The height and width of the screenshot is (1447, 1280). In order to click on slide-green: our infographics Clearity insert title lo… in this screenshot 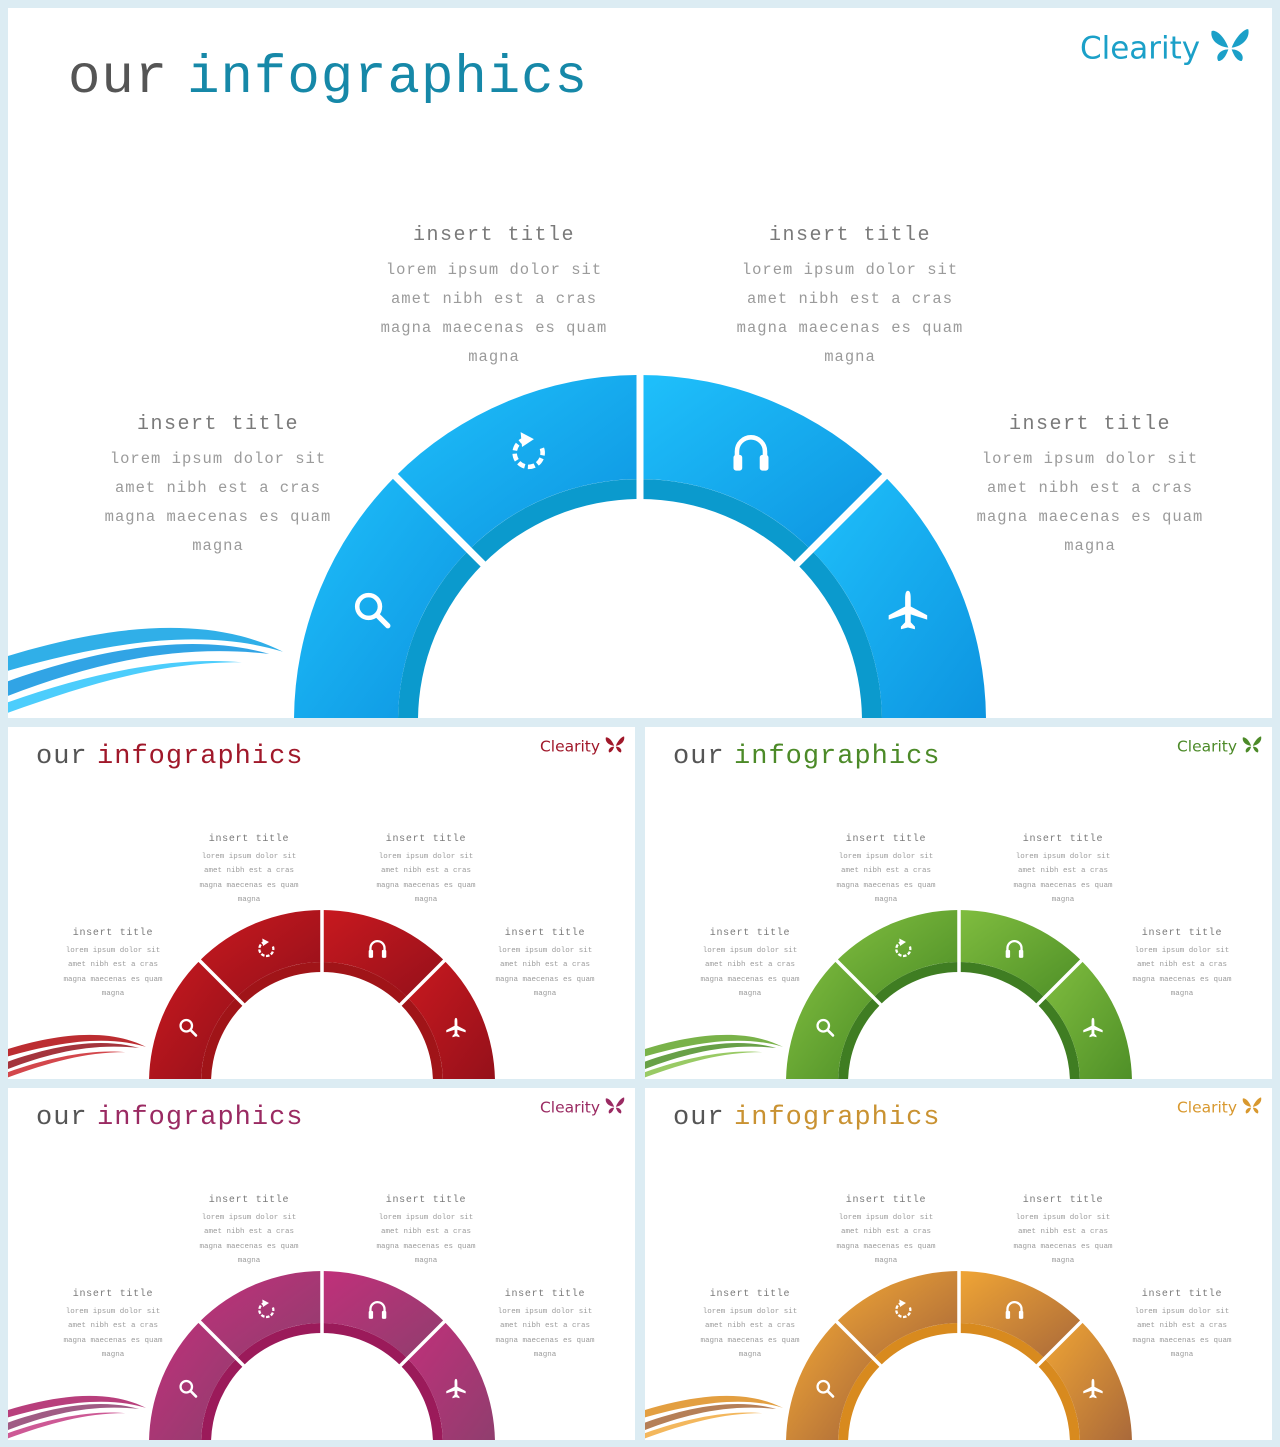, I will do `click(958, 903)`.